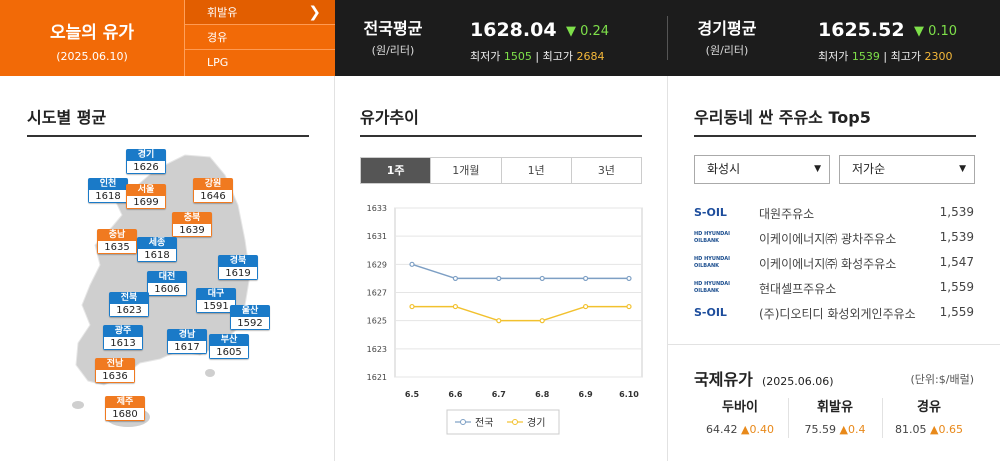 This screenshot has width=1000, height=461. I want to click on intl-price: 81.05, so click(911, 429).